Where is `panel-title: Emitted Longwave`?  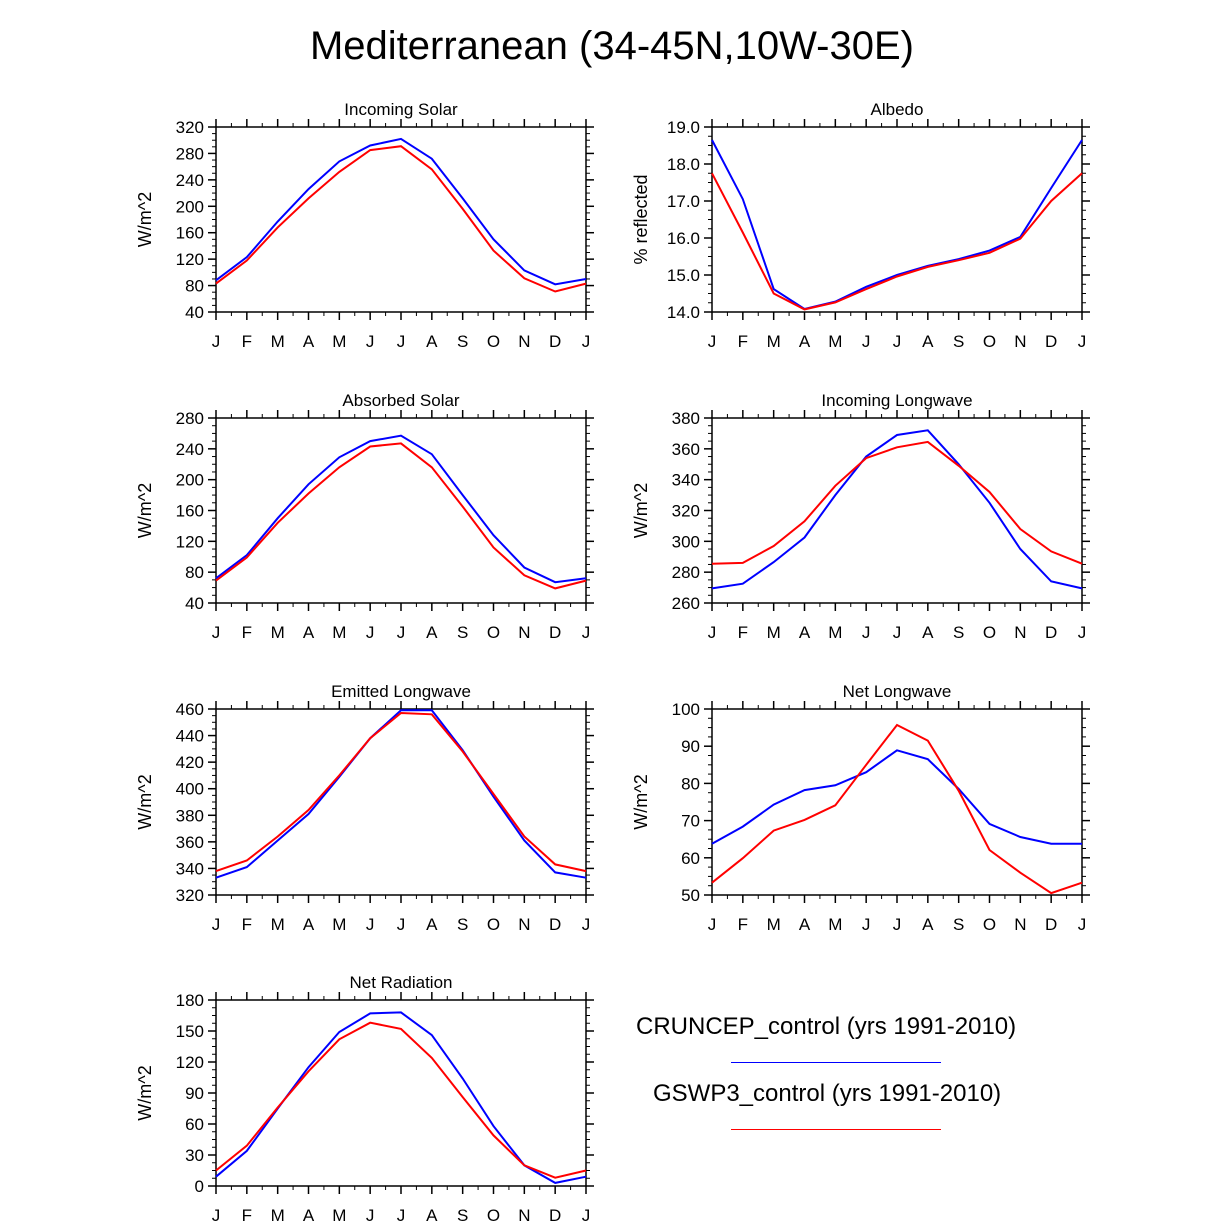 panel-title: Emitted Longwave is located at coordinates (401, 691).